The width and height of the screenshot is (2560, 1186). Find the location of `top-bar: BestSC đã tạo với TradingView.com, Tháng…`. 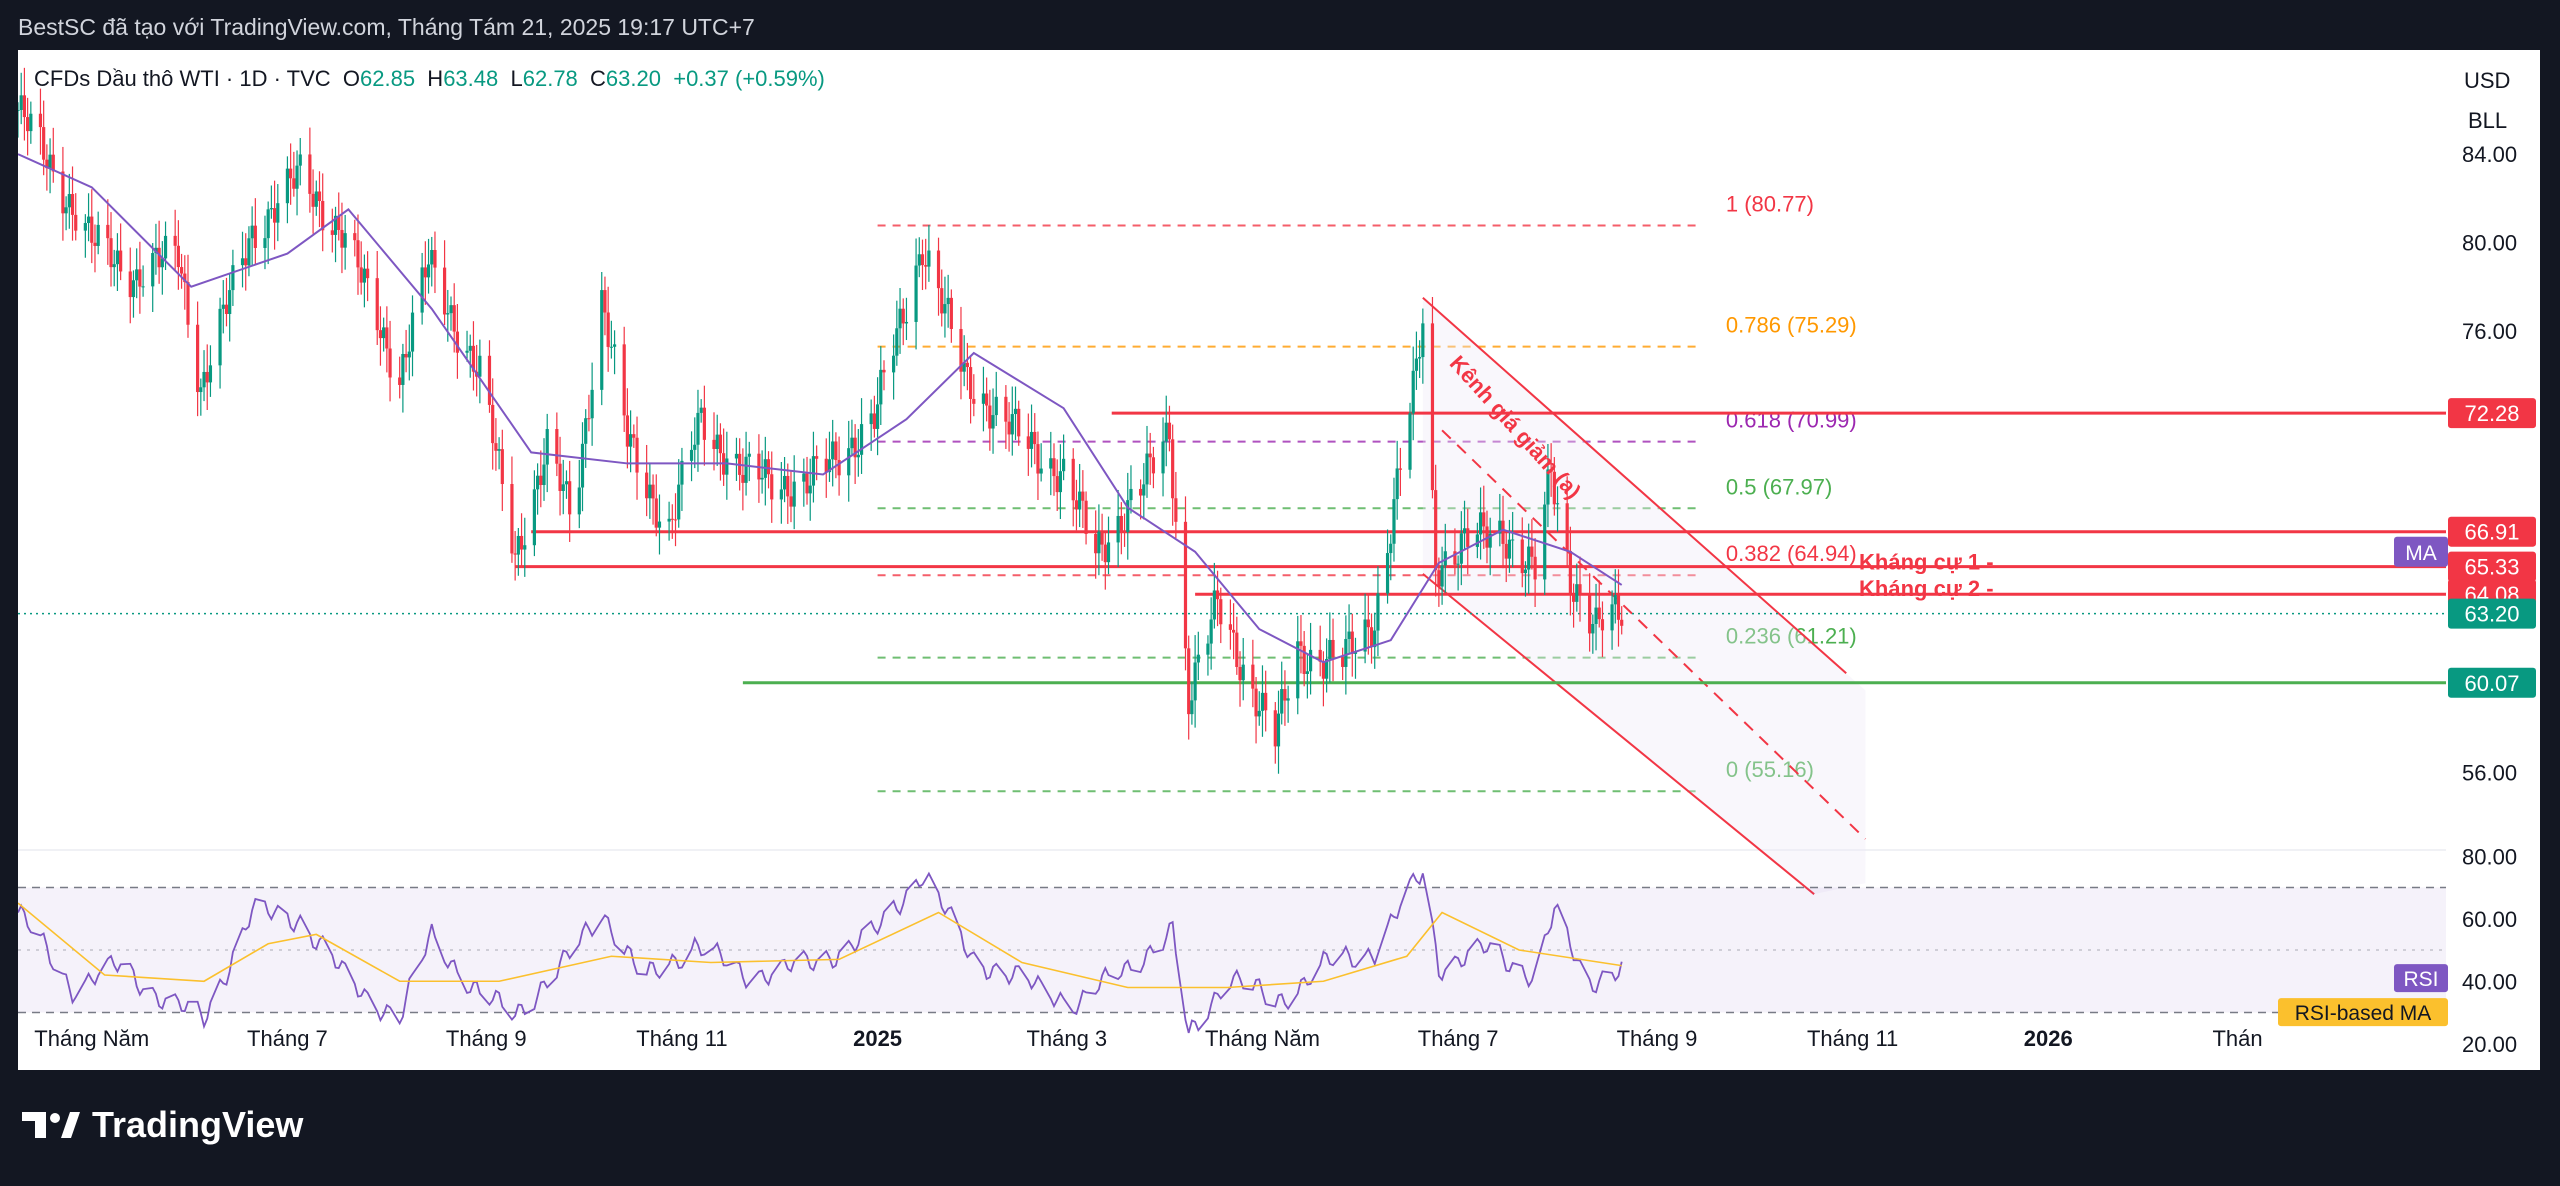

top-bar: BestSC đã tạo với TradingView.com, Tháng… is located at coordinates (1280, 25).